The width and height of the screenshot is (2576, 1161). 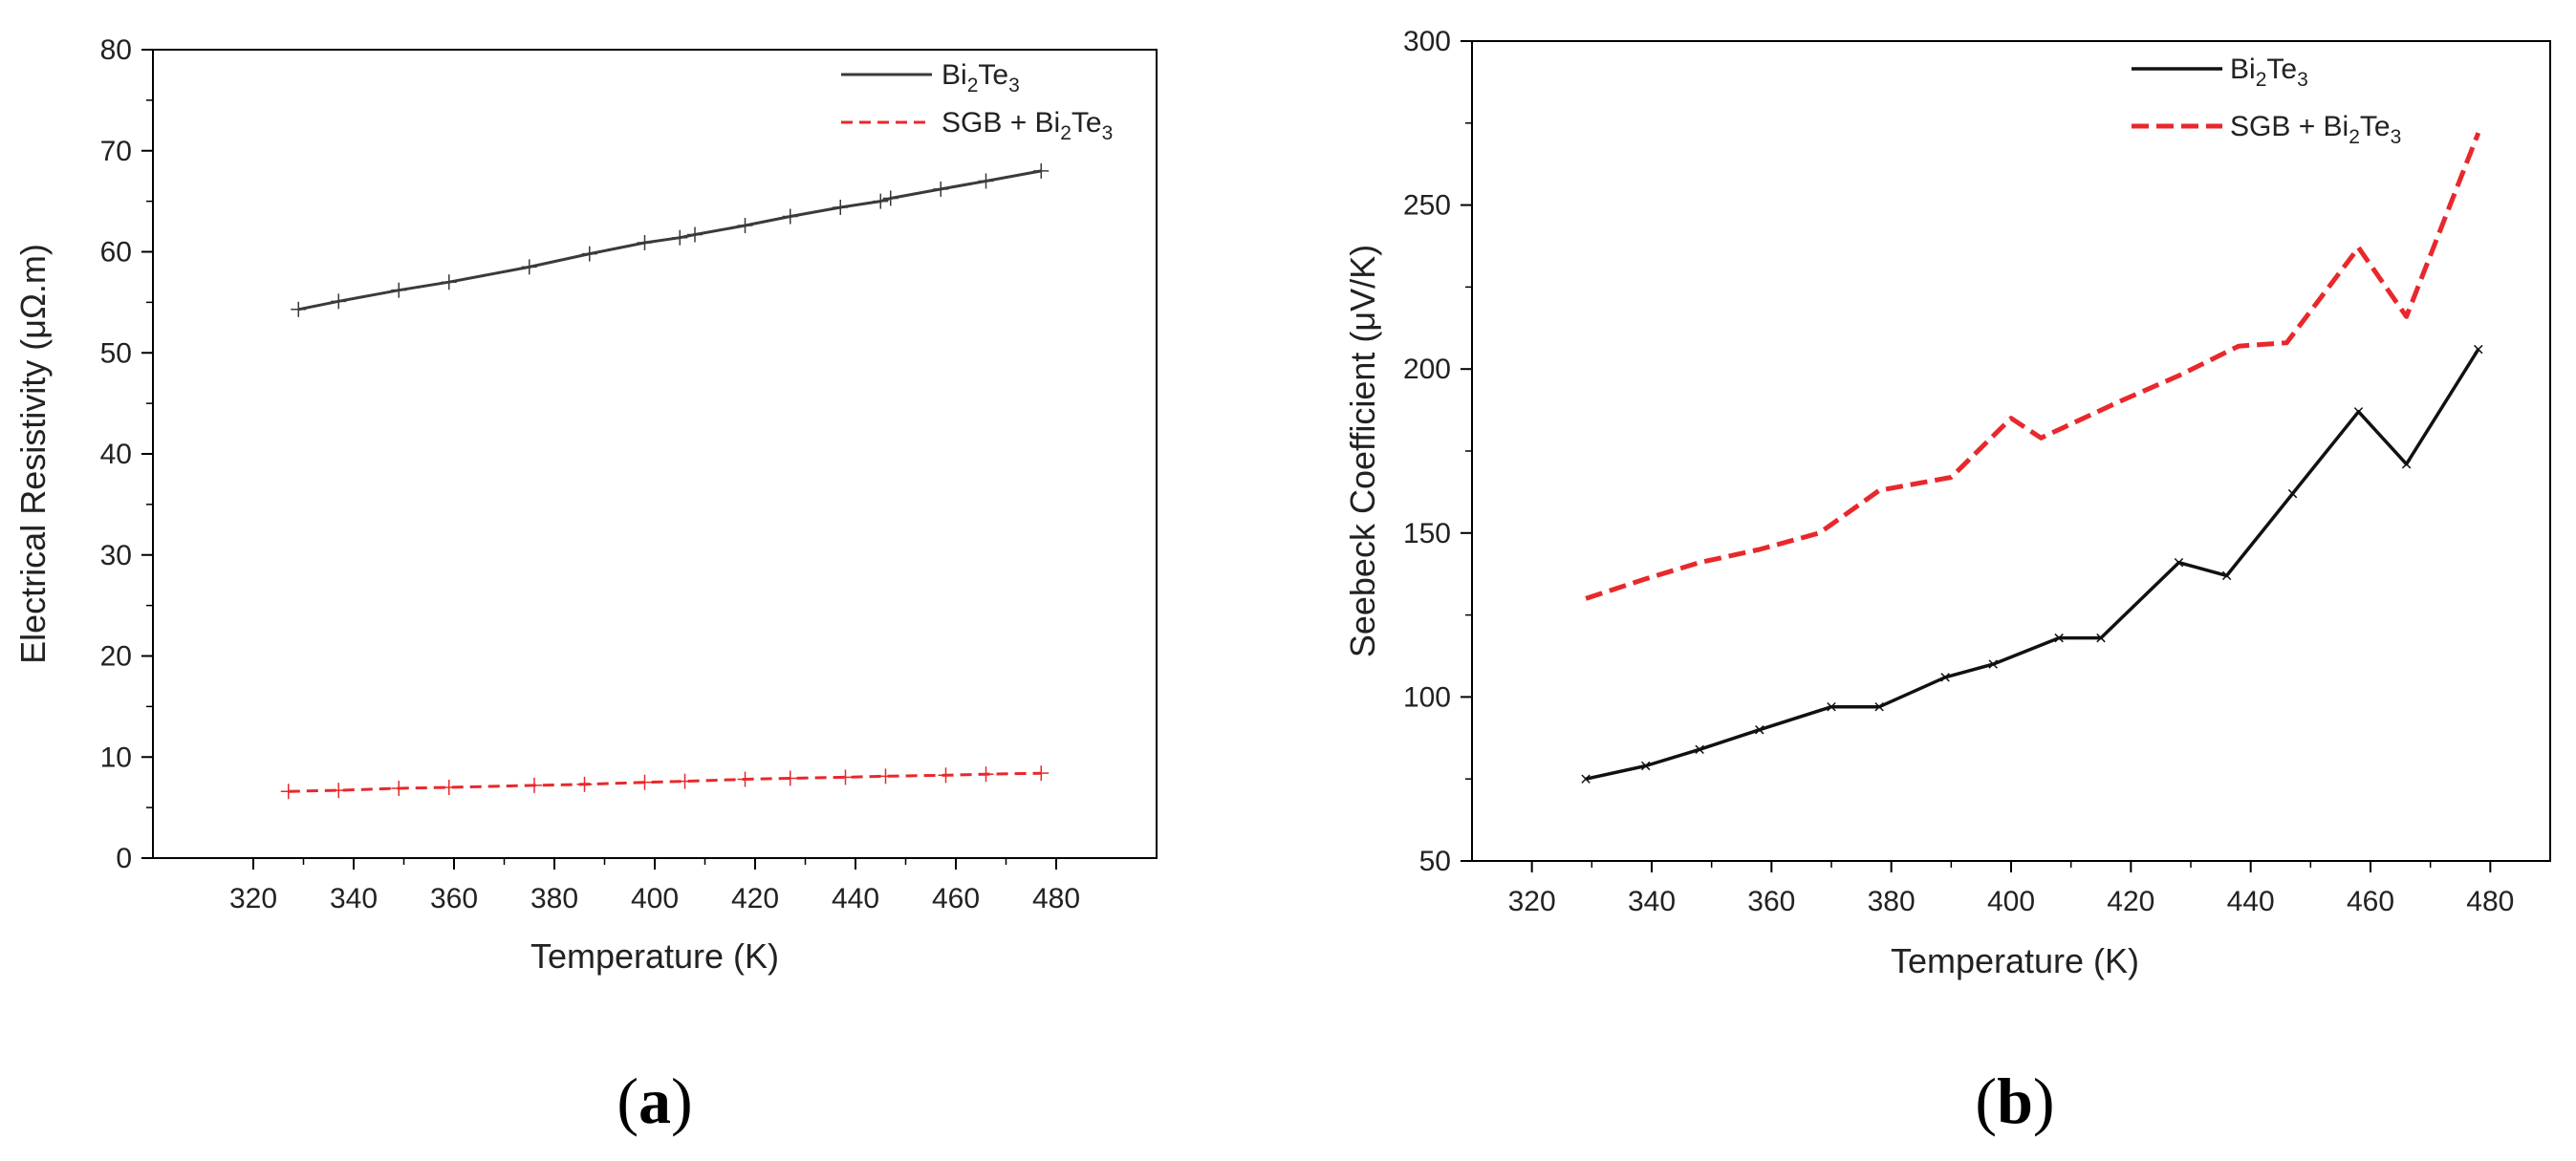 What do you see at coordinates (116, 556) in the screenshot?
I see `chart-a-y-tick-label: 30` at bounding box center [116, 556].